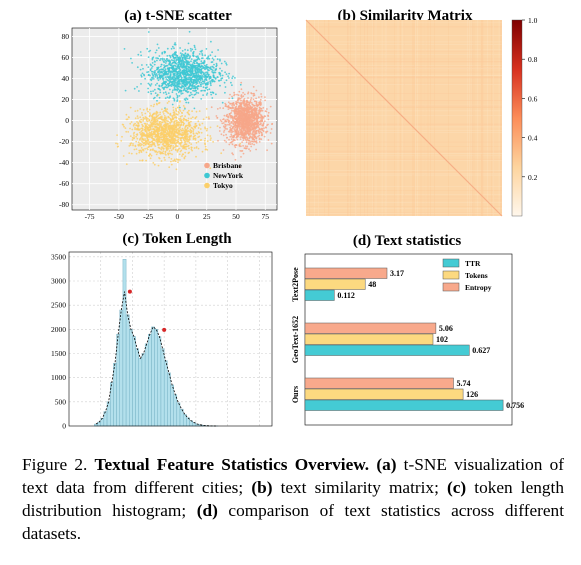 The height and width of the screenshot is (565, 581). What do you see at coordinates (533, 59) in the screenshot?
I see `b-cb-ticklabel-1: 0.8` at bounding box center [533, 59].